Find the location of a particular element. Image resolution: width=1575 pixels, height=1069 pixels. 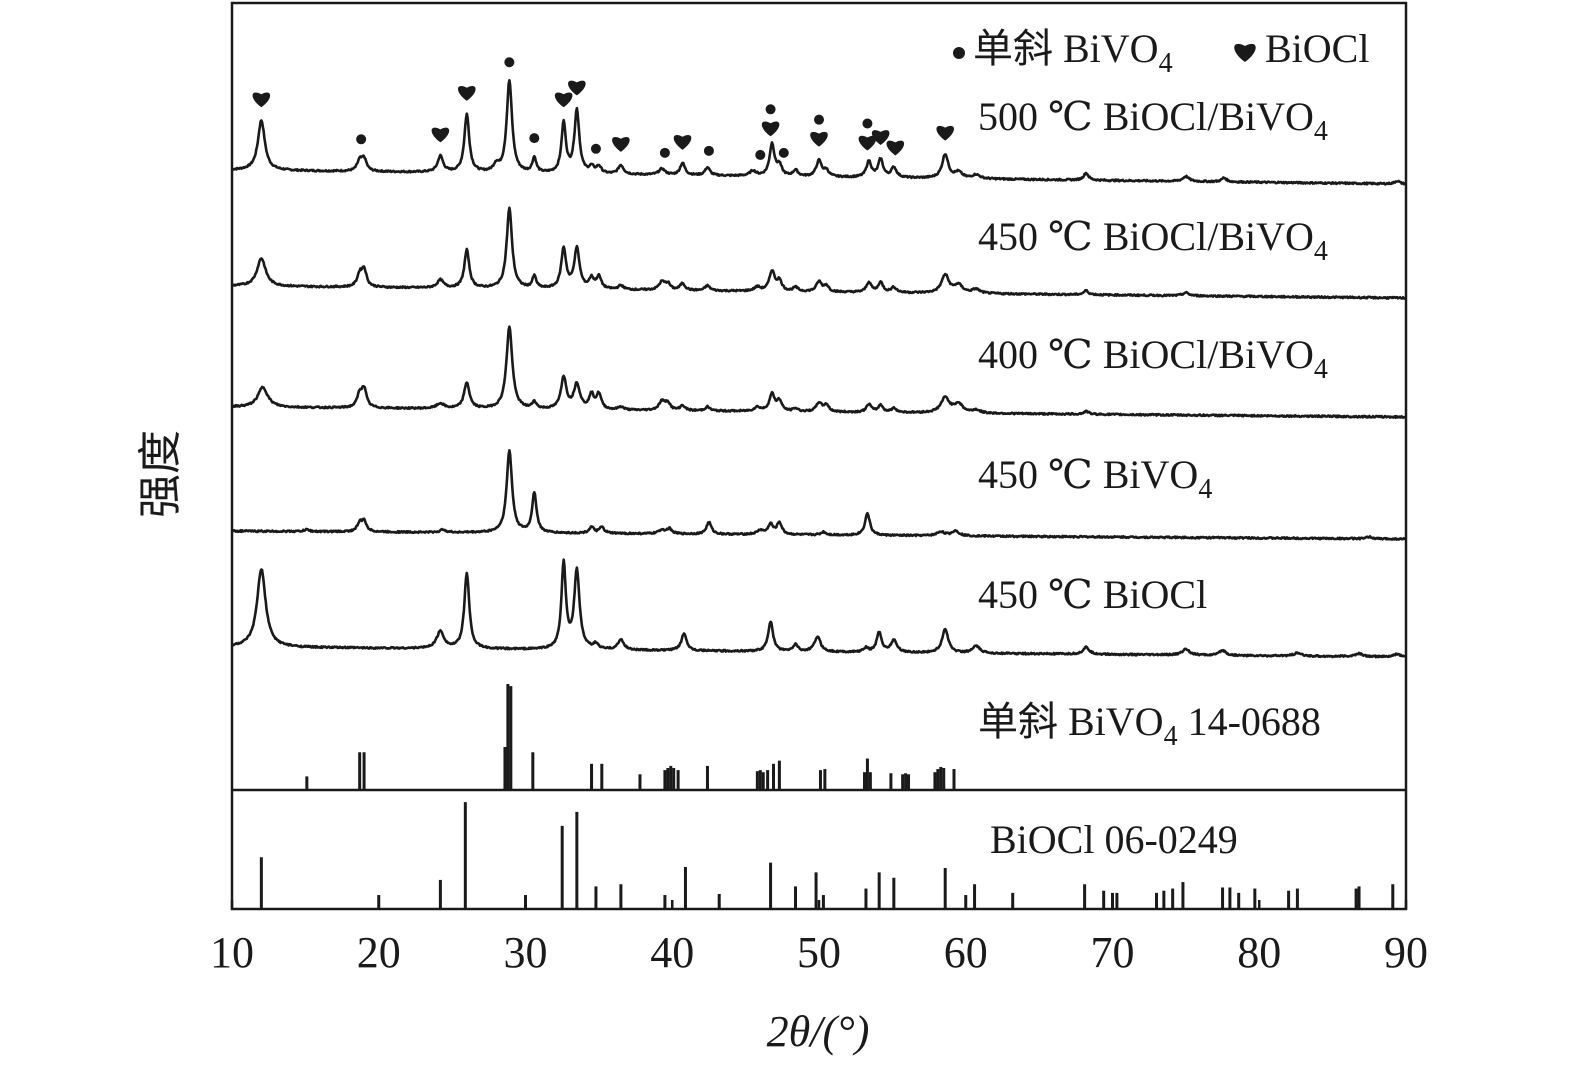

series-label: 400 ℃ BiOCl/BiVO4 is located at coordinates (1153, 358).